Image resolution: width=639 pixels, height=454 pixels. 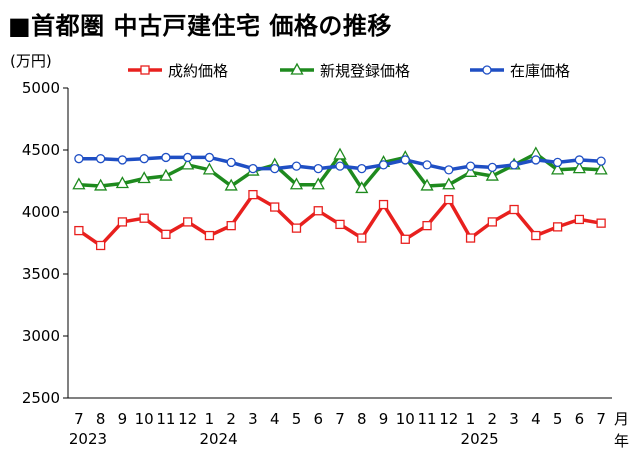 I want to click on y-unit-label: (万円), so click(x=31, y=61).